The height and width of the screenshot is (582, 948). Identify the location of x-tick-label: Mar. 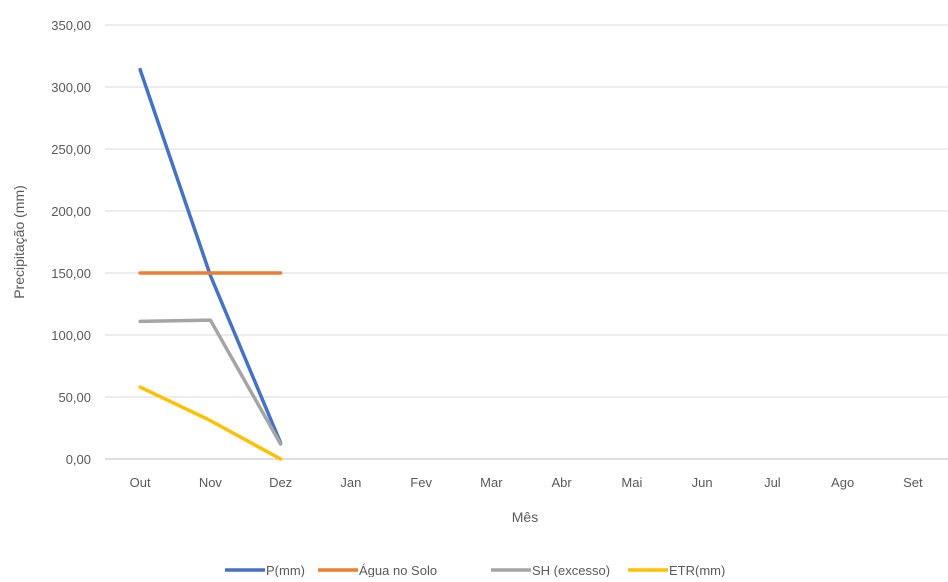
(491, 482).